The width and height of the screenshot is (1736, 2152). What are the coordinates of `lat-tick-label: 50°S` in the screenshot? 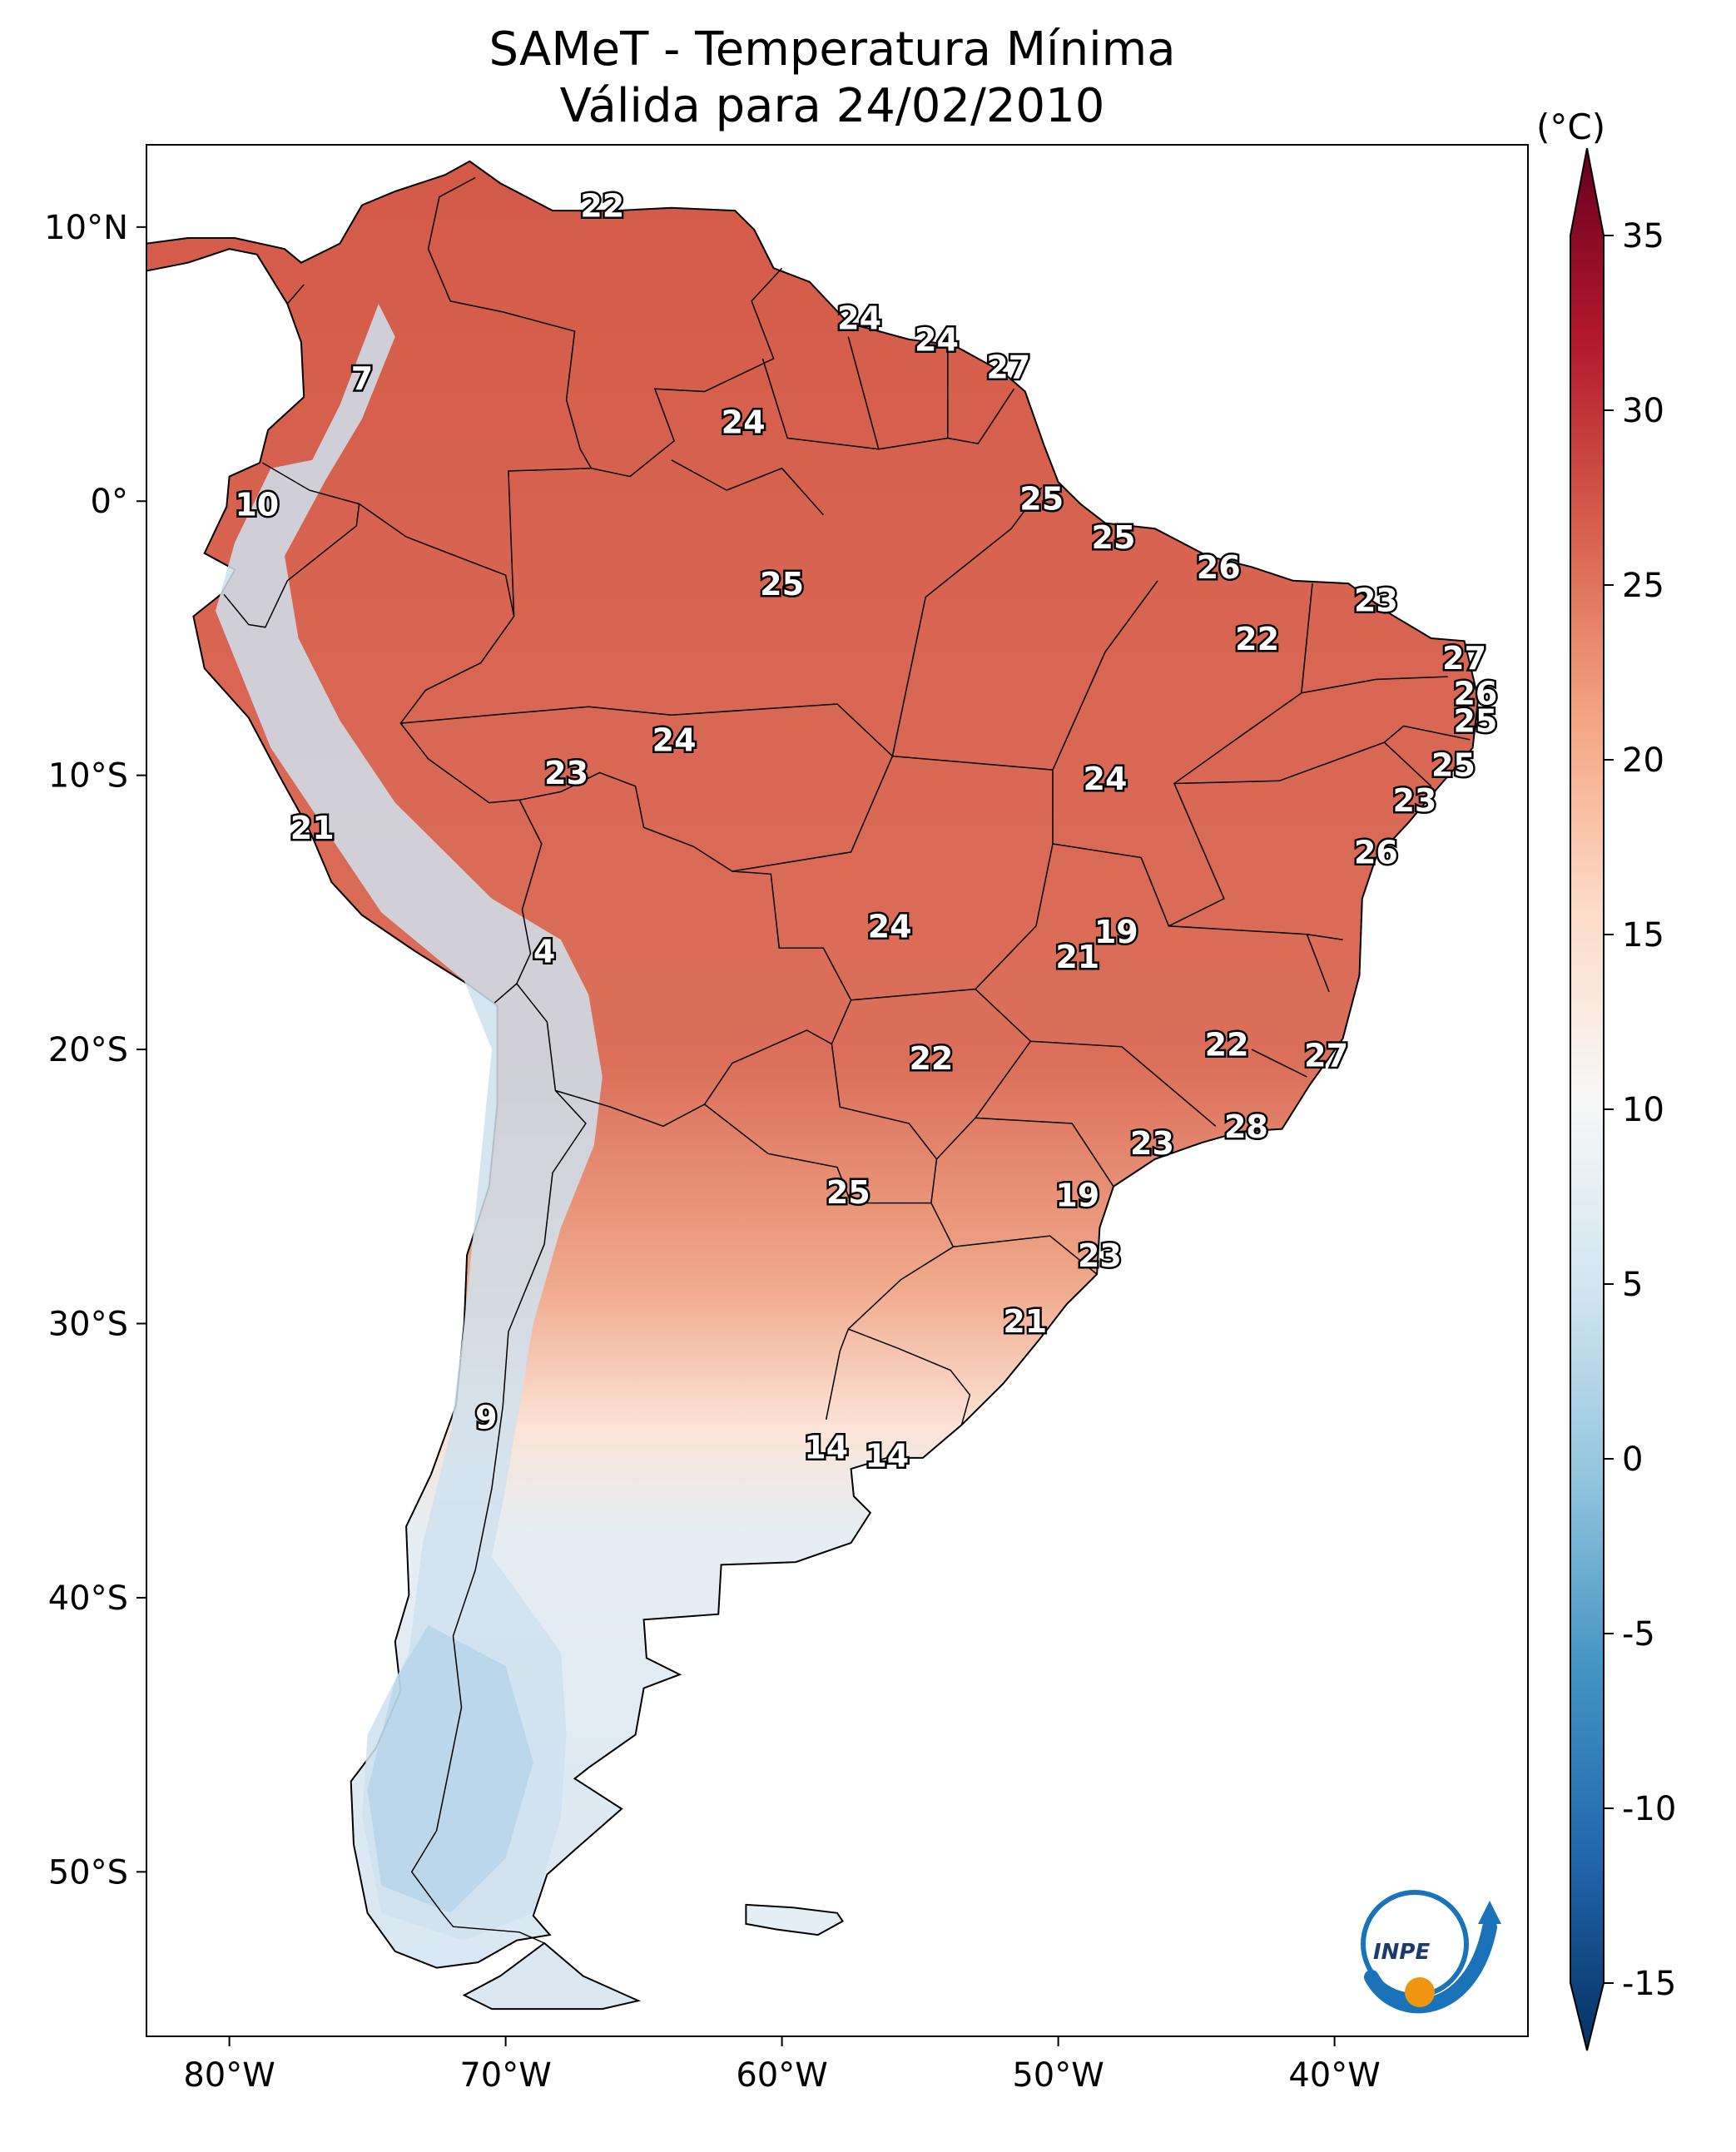 It's located at (88, 1872).